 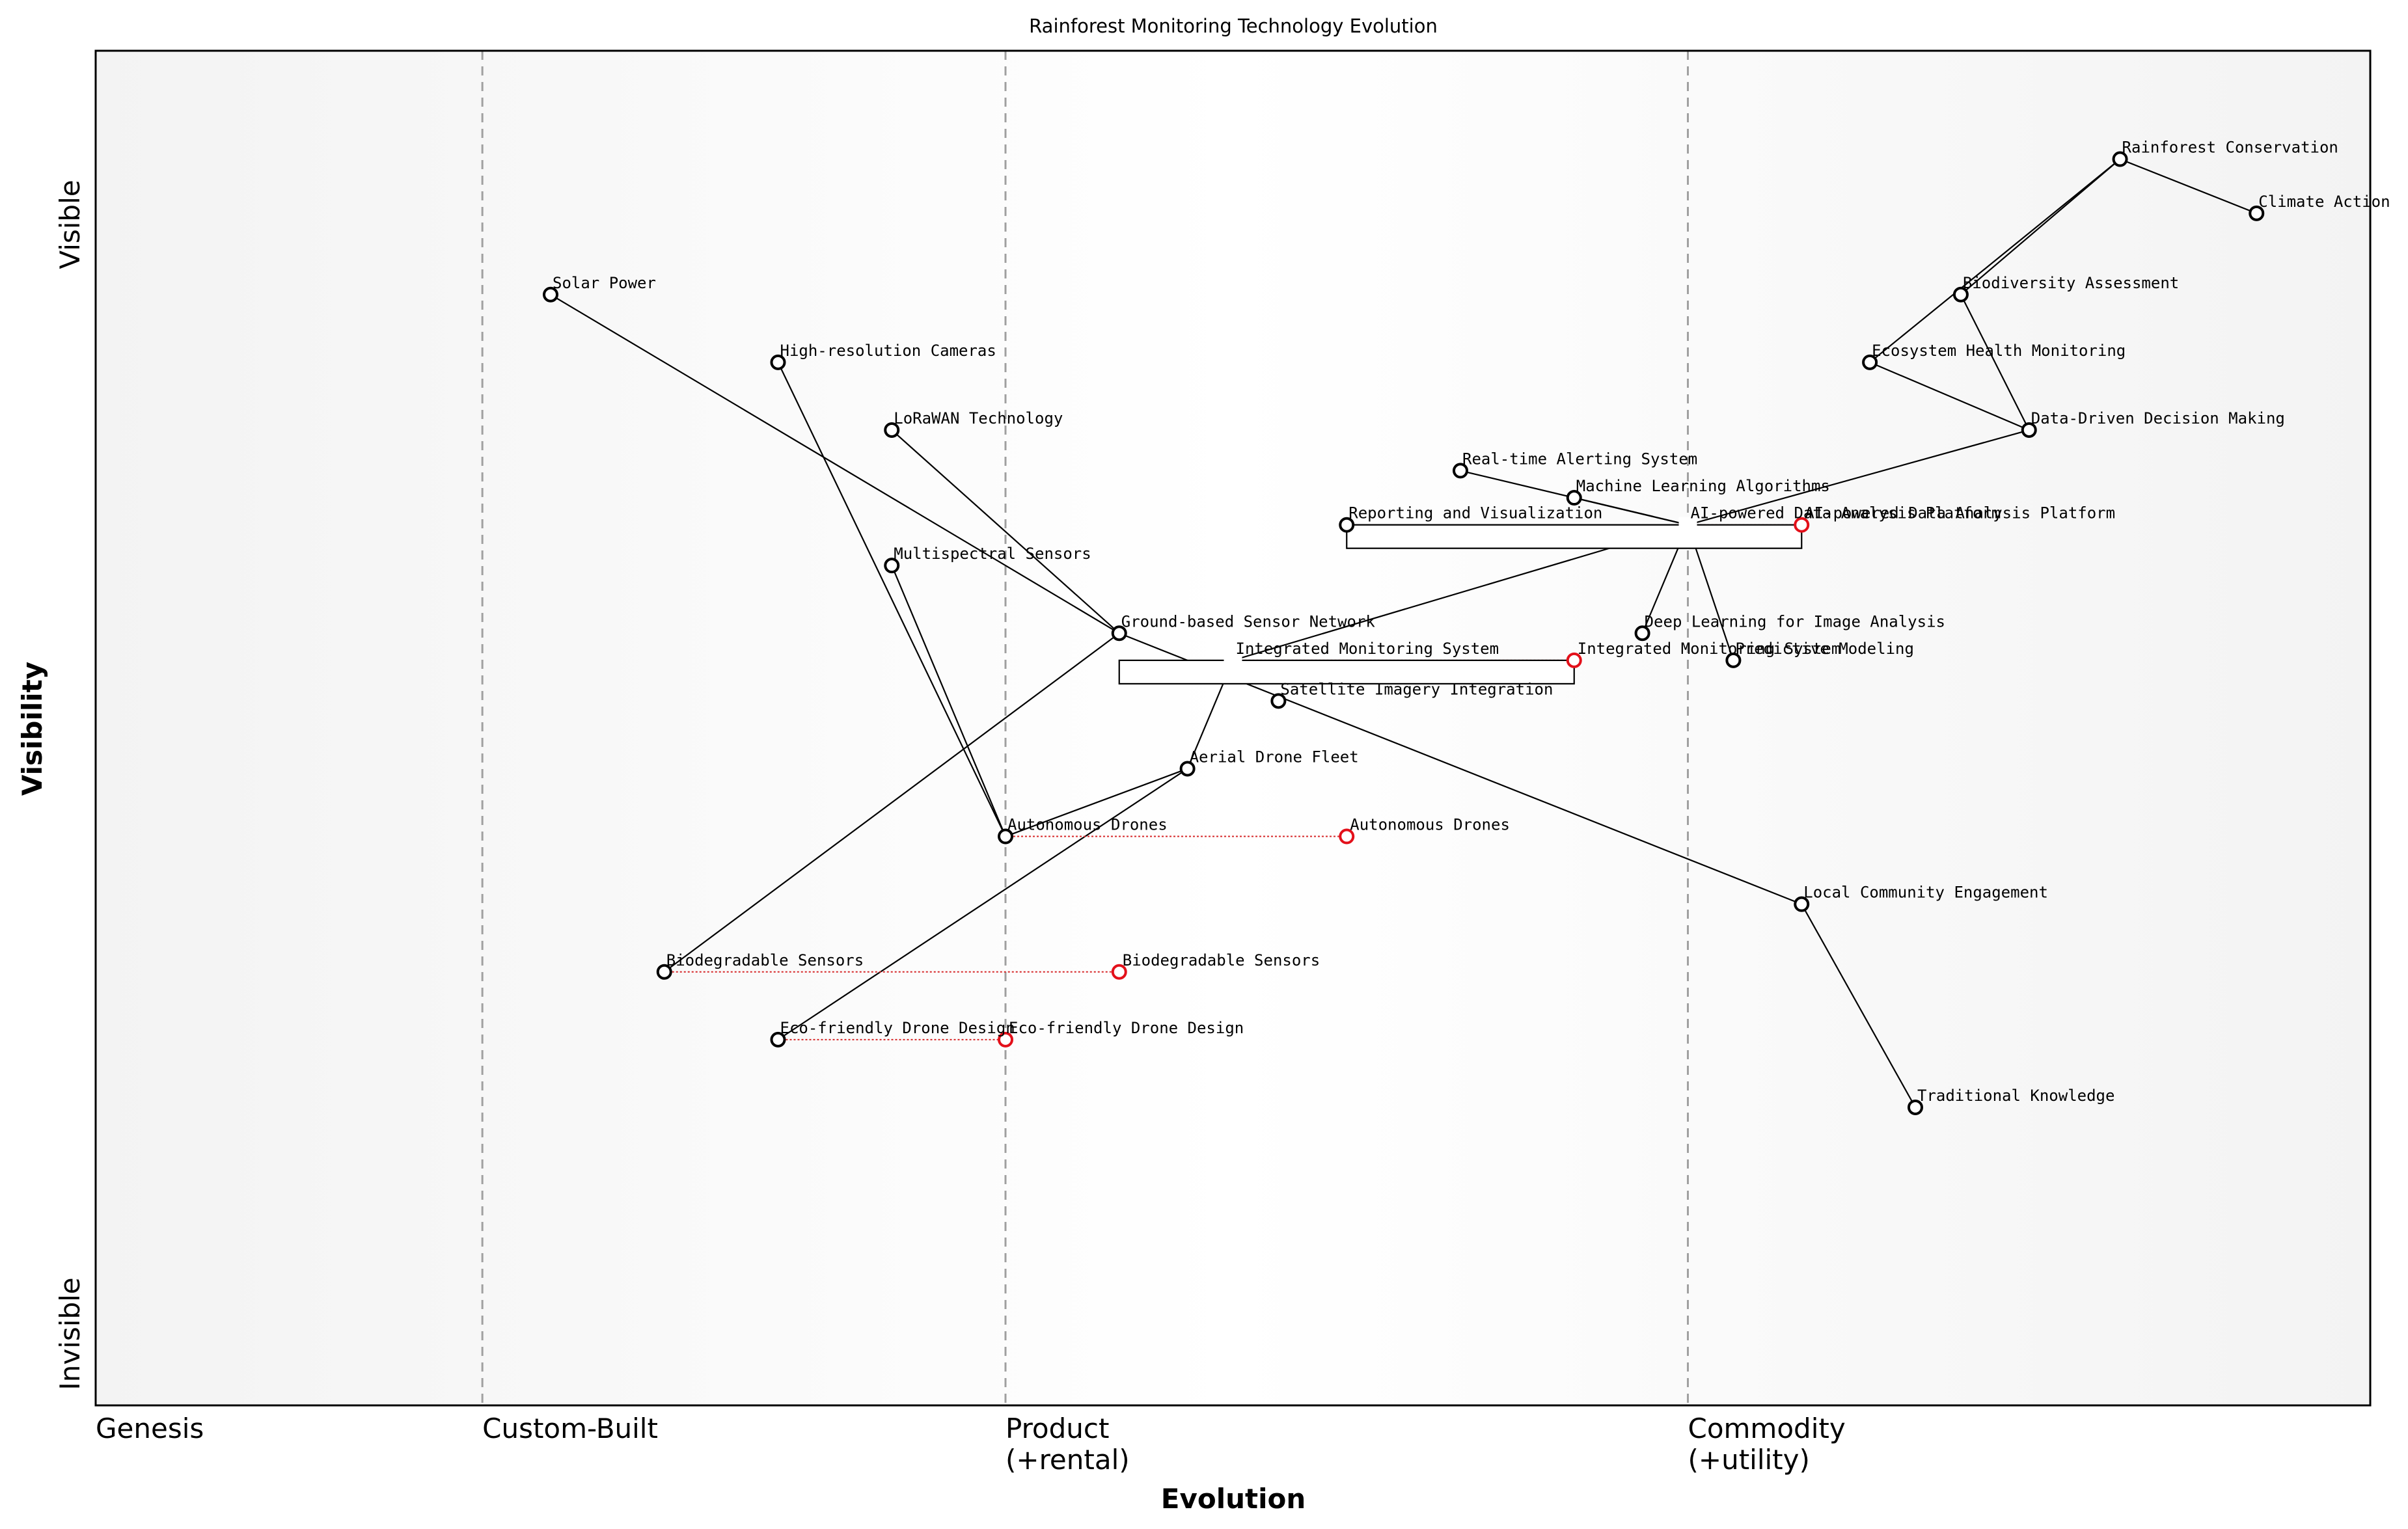 What do you see at coordinates (778, 362) in the screenshot?
I see `component-high-resolution-cameras` at bounding box center [778, 362].